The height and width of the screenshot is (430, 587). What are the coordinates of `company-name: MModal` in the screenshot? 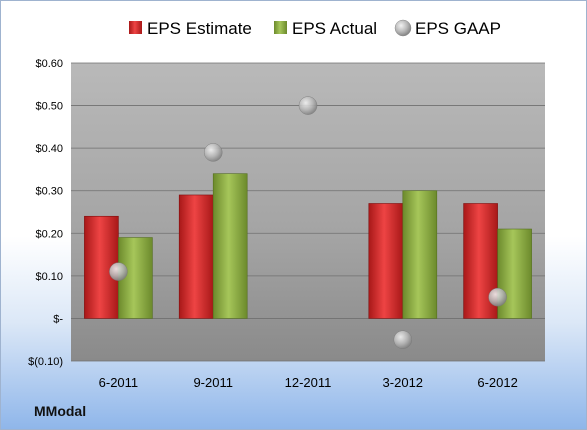 It's located at (60, 411).